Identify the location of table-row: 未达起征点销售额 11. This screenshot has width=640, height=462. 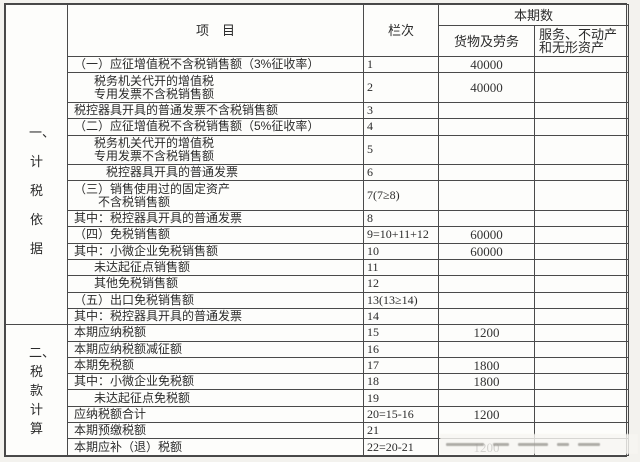
(318, 267).